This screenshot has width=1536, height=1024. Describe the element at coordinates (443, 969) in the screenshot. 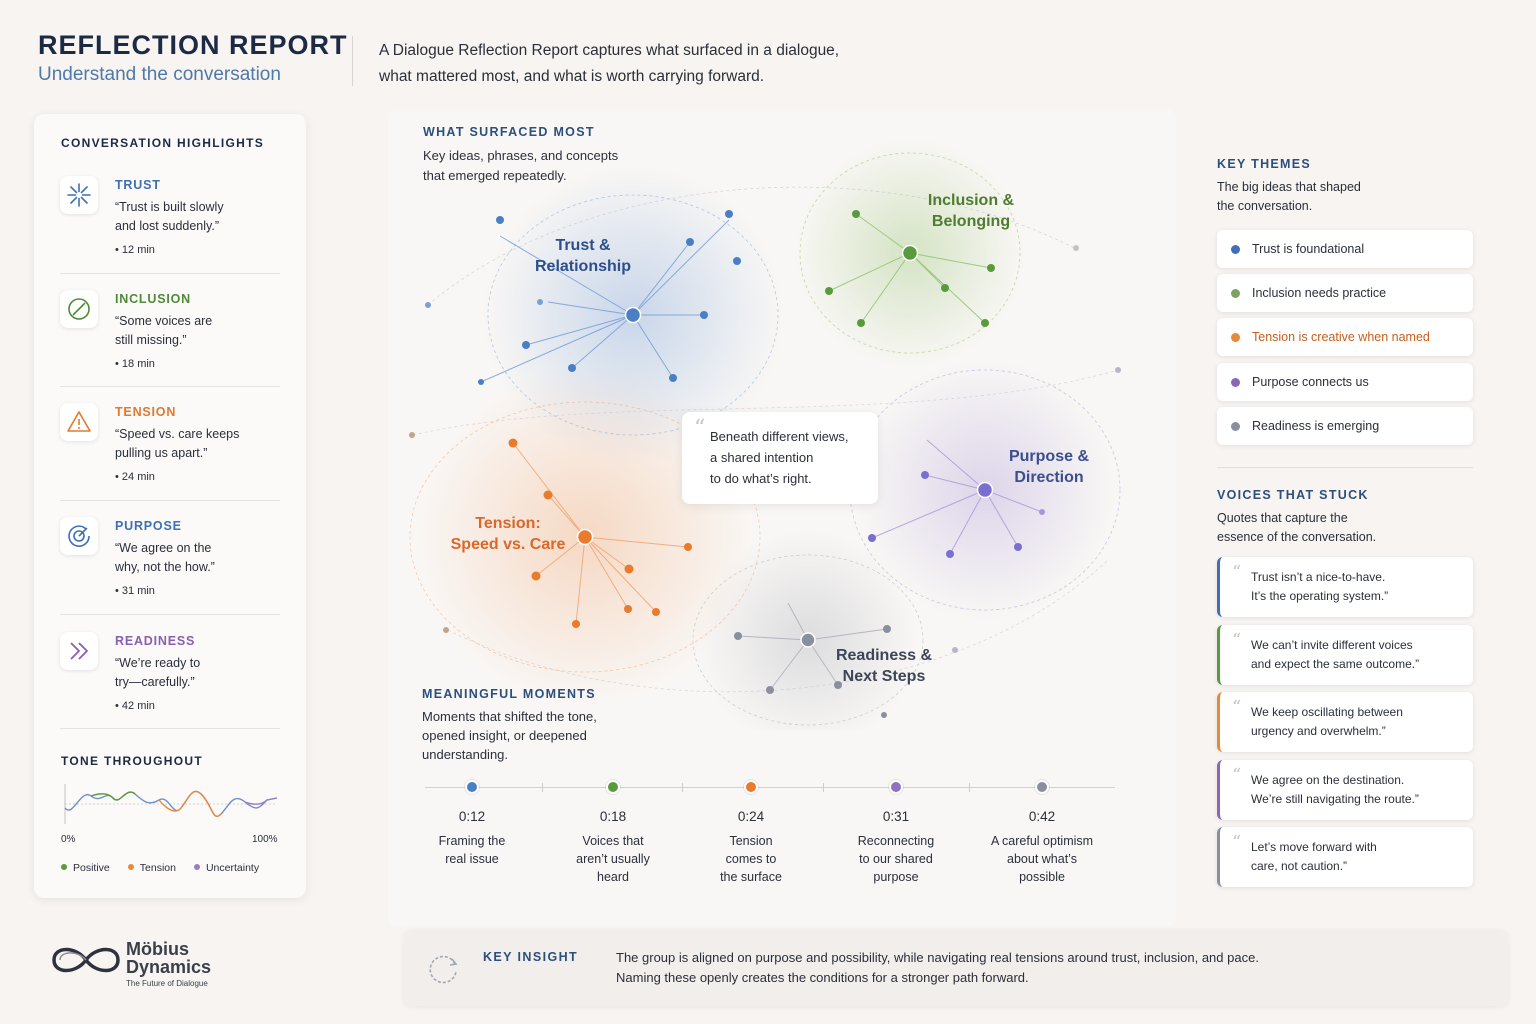

I see `refresh-icon` at that location.